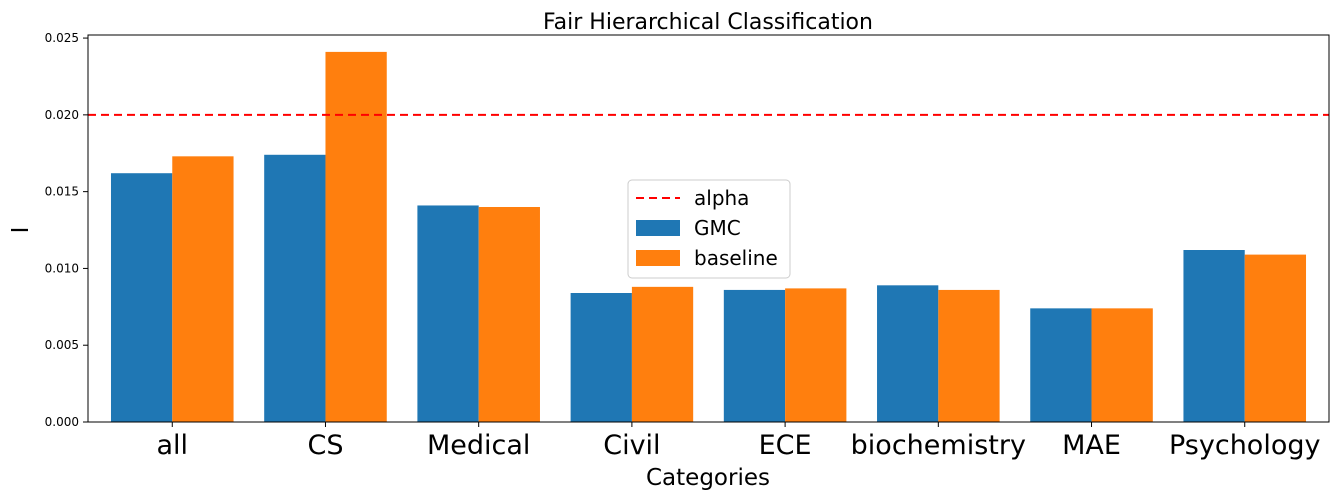 The width and height of the screenshot is (1338, 499). Describe the element at coordinates (448, 313) in the screenshot. I see `bar-gmc-medical` at that location.